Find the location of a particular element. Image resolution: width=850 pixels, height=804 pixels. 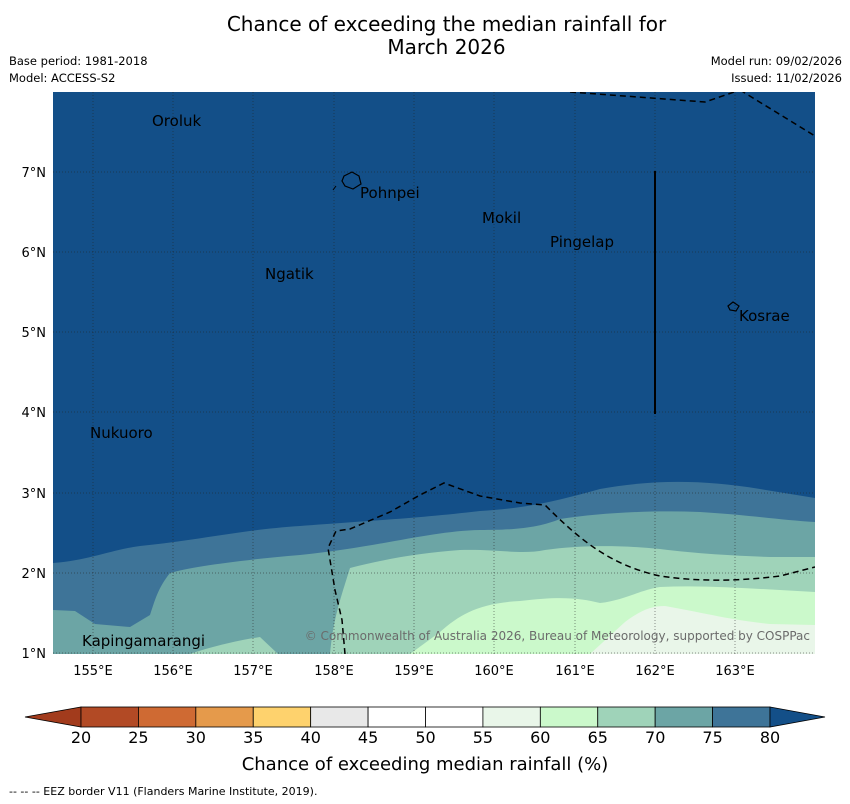

pohnpei-island is located at coordinates (351, 180).